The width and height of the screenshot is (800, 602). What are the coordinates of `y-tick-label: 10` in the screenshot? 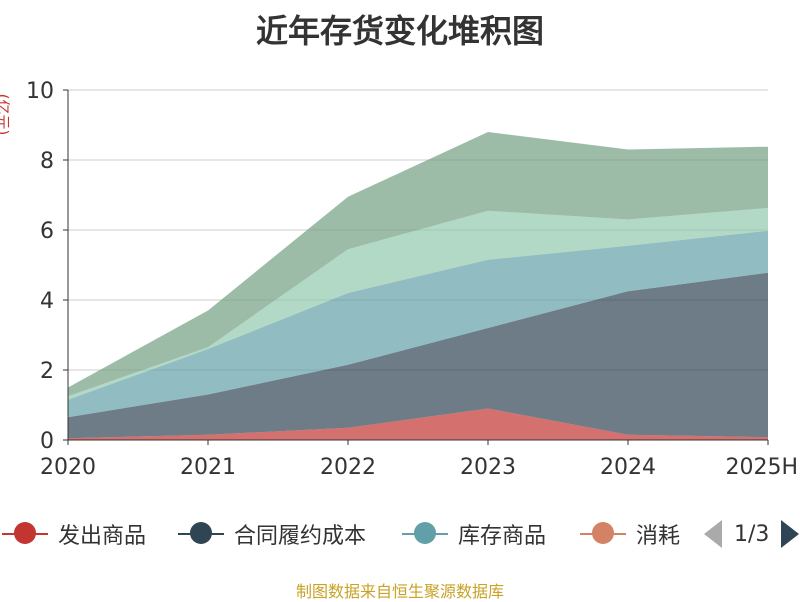 It's located at (40, 91).